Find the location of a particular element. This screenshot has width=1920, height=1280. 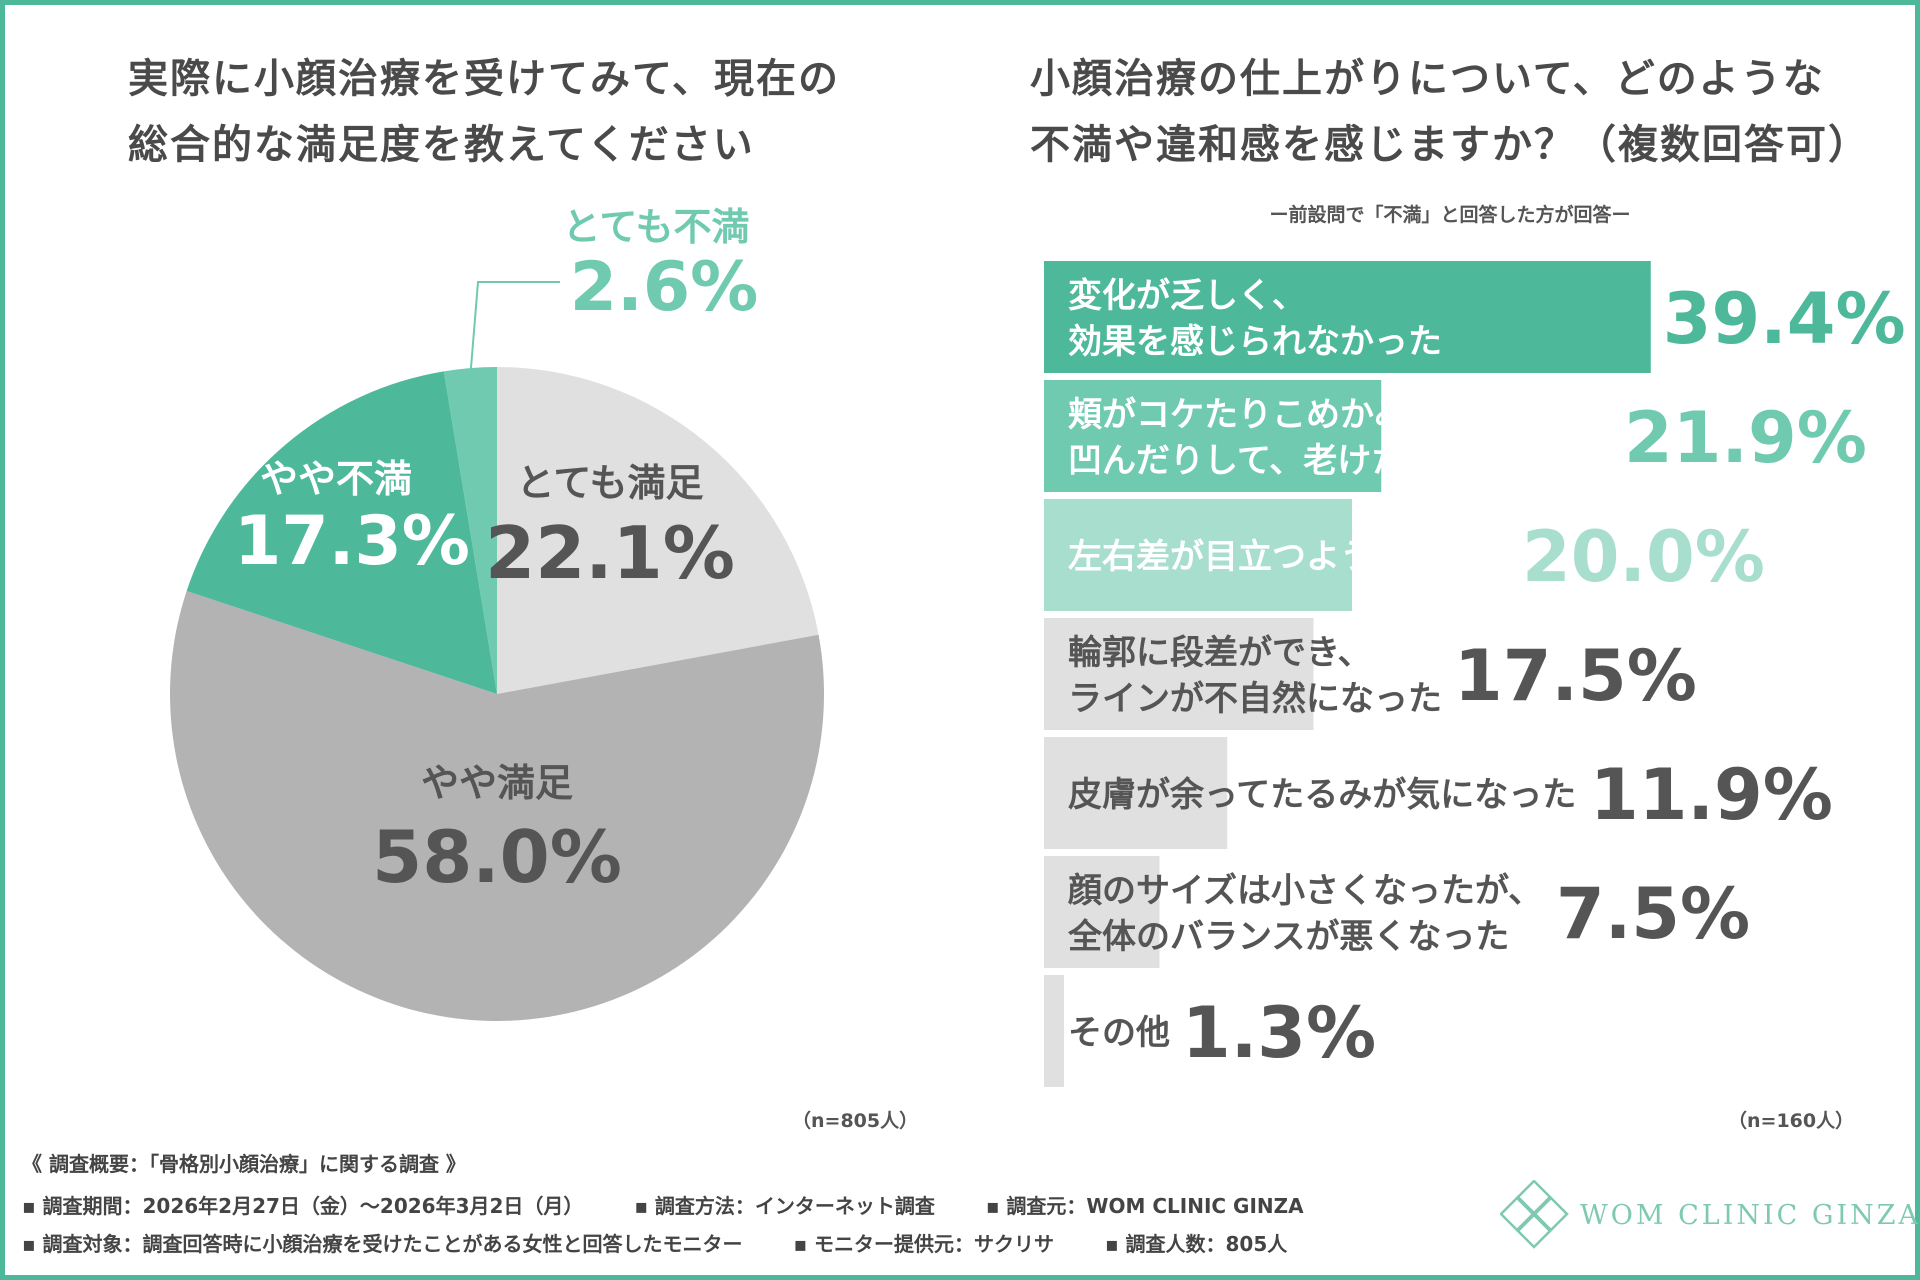

clinic-logo-mark-icon is located at coordinates (1534, 1214).